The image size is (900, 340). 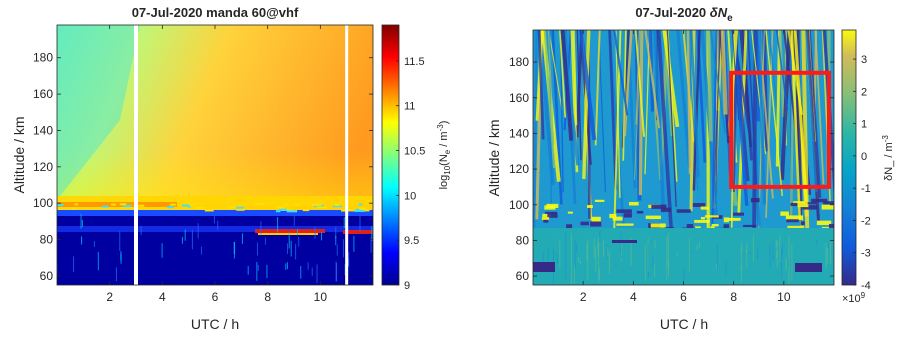 I want to click on colorbar-tick-label: 10.5, so click(x=414, y=152).